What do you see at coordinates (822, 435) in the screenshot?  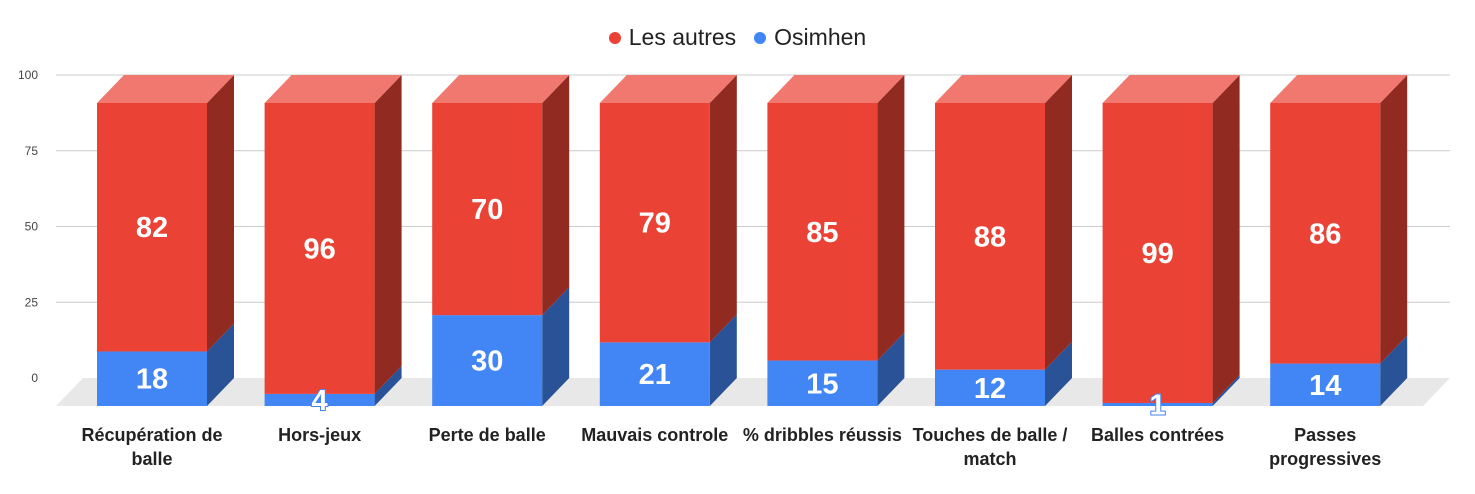 I see `x-tick-label: % dribbles réussis` at bounding box center [822, 435].